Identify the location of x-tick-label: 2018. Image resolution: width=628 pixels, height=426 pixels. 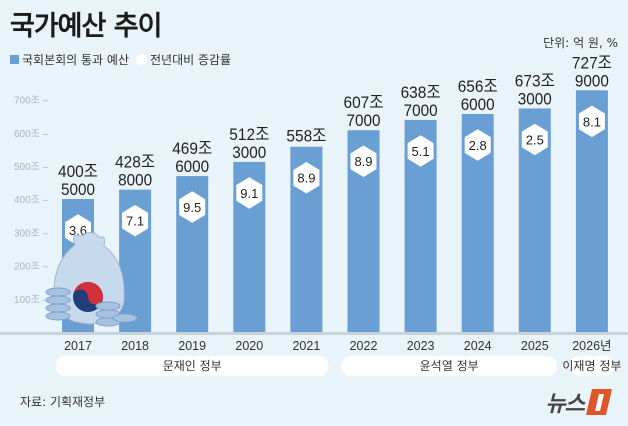
(135, 346).